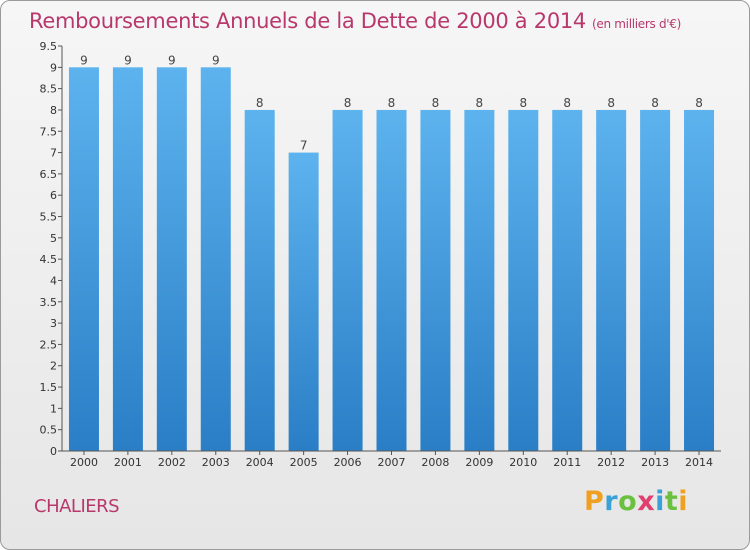 This screenshot has width=750, height=550. I want to click on bar-2002, so click(171, 259).